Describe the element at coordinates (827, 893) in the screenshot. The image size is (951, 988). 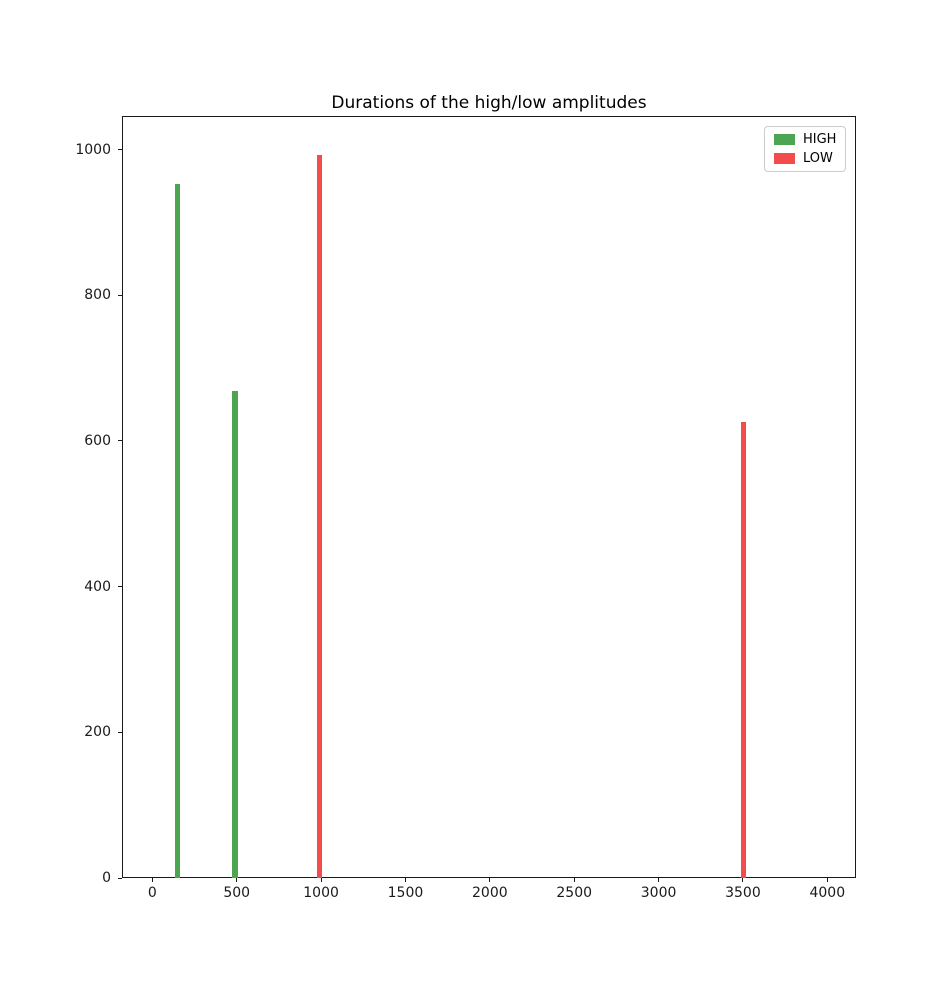
I see `x-tick-label: 4000` at that location.